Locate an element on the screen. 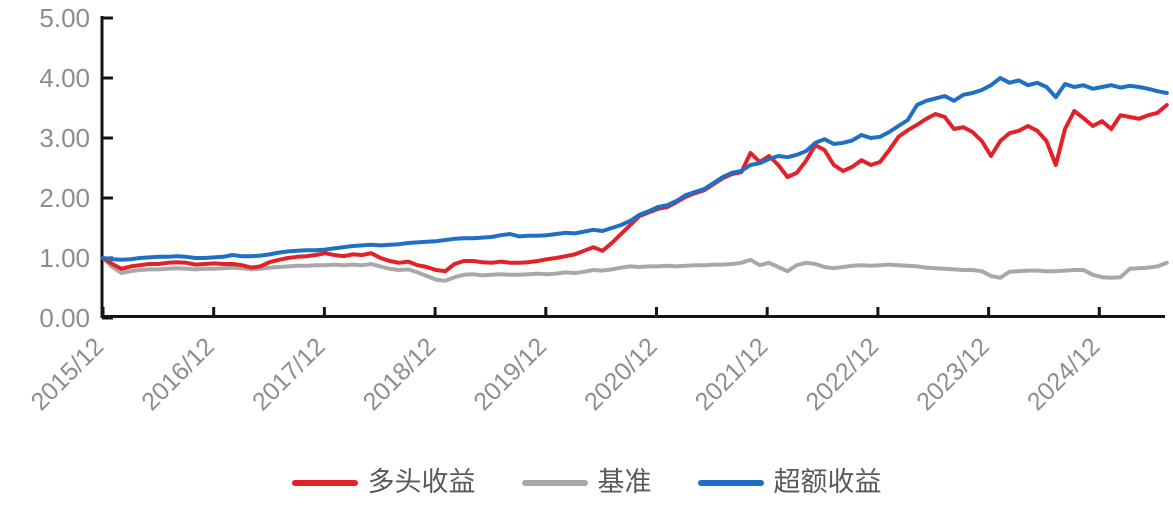  x-axis-tick-label: 2024/12 is located at coordinates (1064, 374).